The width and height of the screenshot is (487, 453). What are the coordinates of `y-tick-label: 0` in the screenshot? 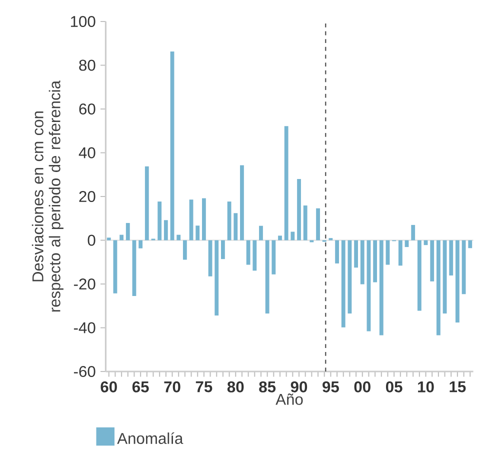 It's located at (92, 240).